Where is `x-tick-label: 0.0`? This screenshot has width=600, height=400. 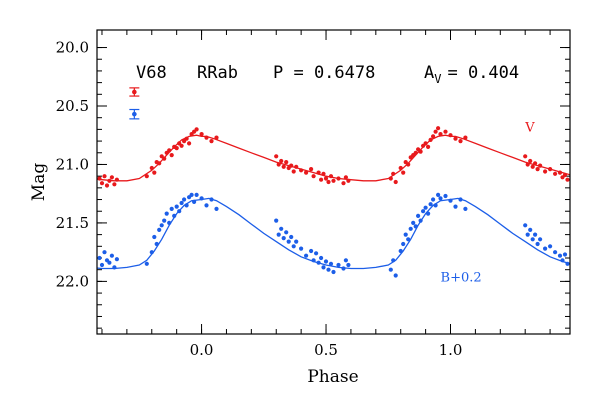 x-tick-label: 0.0 is located at coordinates (202, 350).